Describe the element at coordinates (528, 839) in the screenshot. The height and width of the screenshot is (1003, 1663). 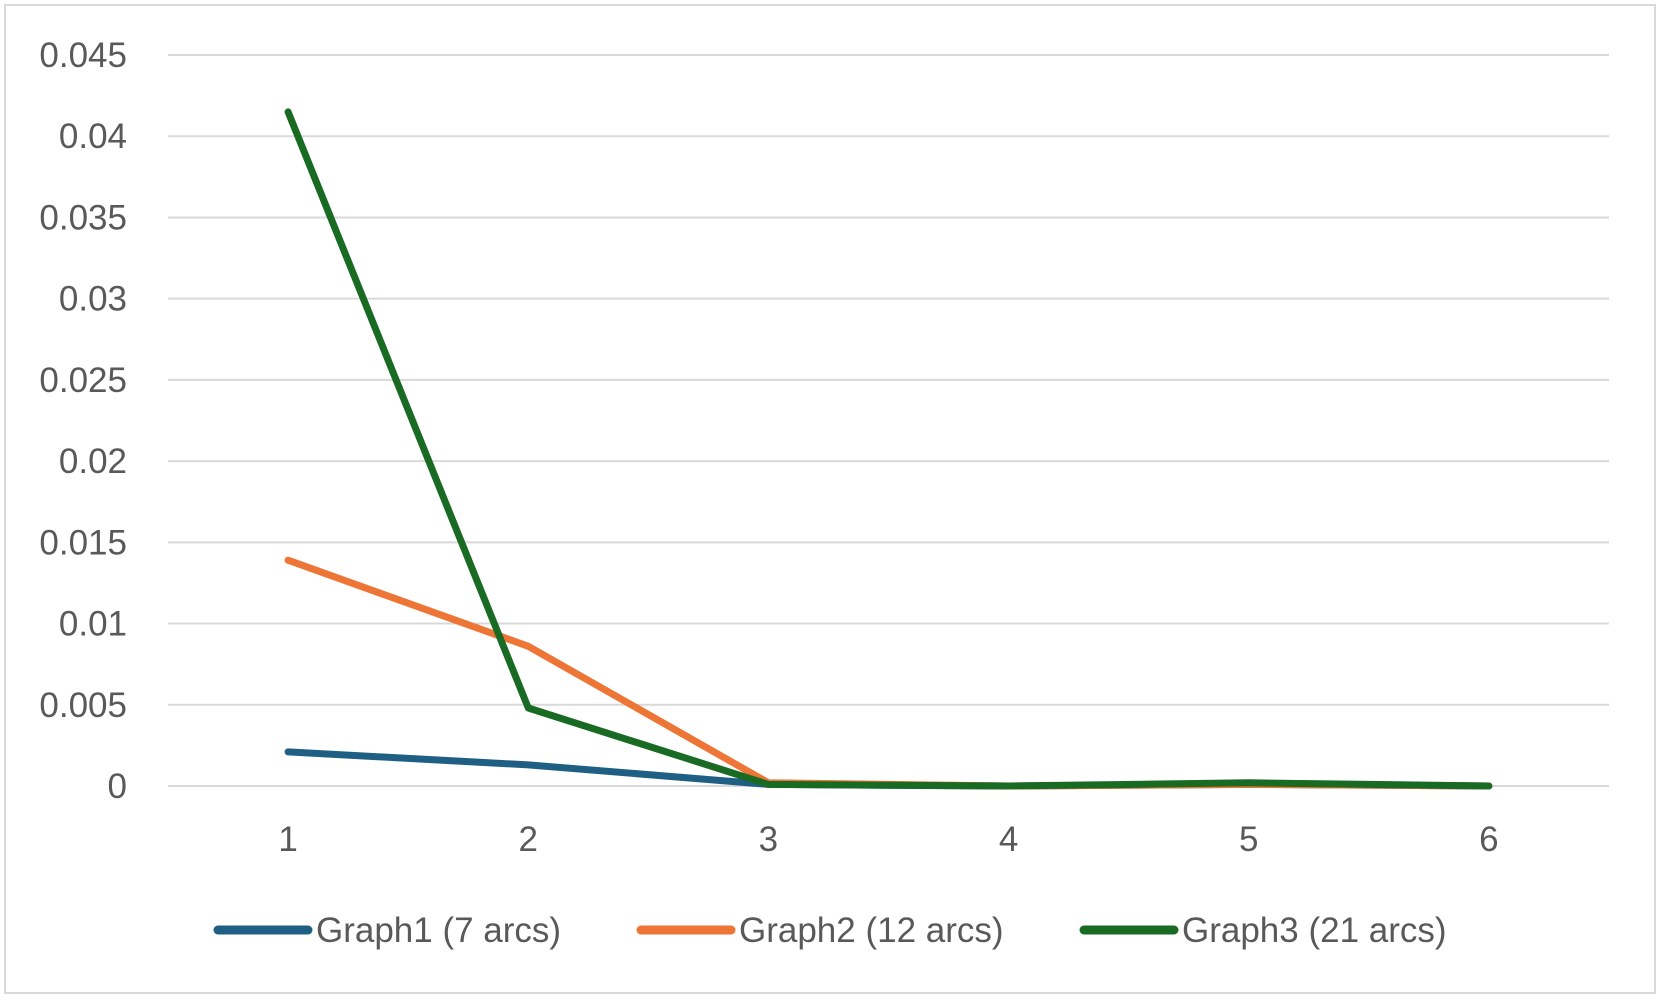
I see `x-tick-label: 2` at that location.